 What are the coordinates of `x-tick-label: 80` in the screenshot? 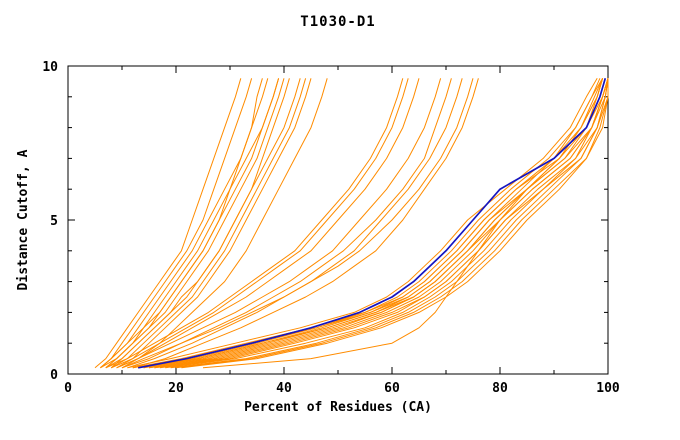 It's located at (500, 388).